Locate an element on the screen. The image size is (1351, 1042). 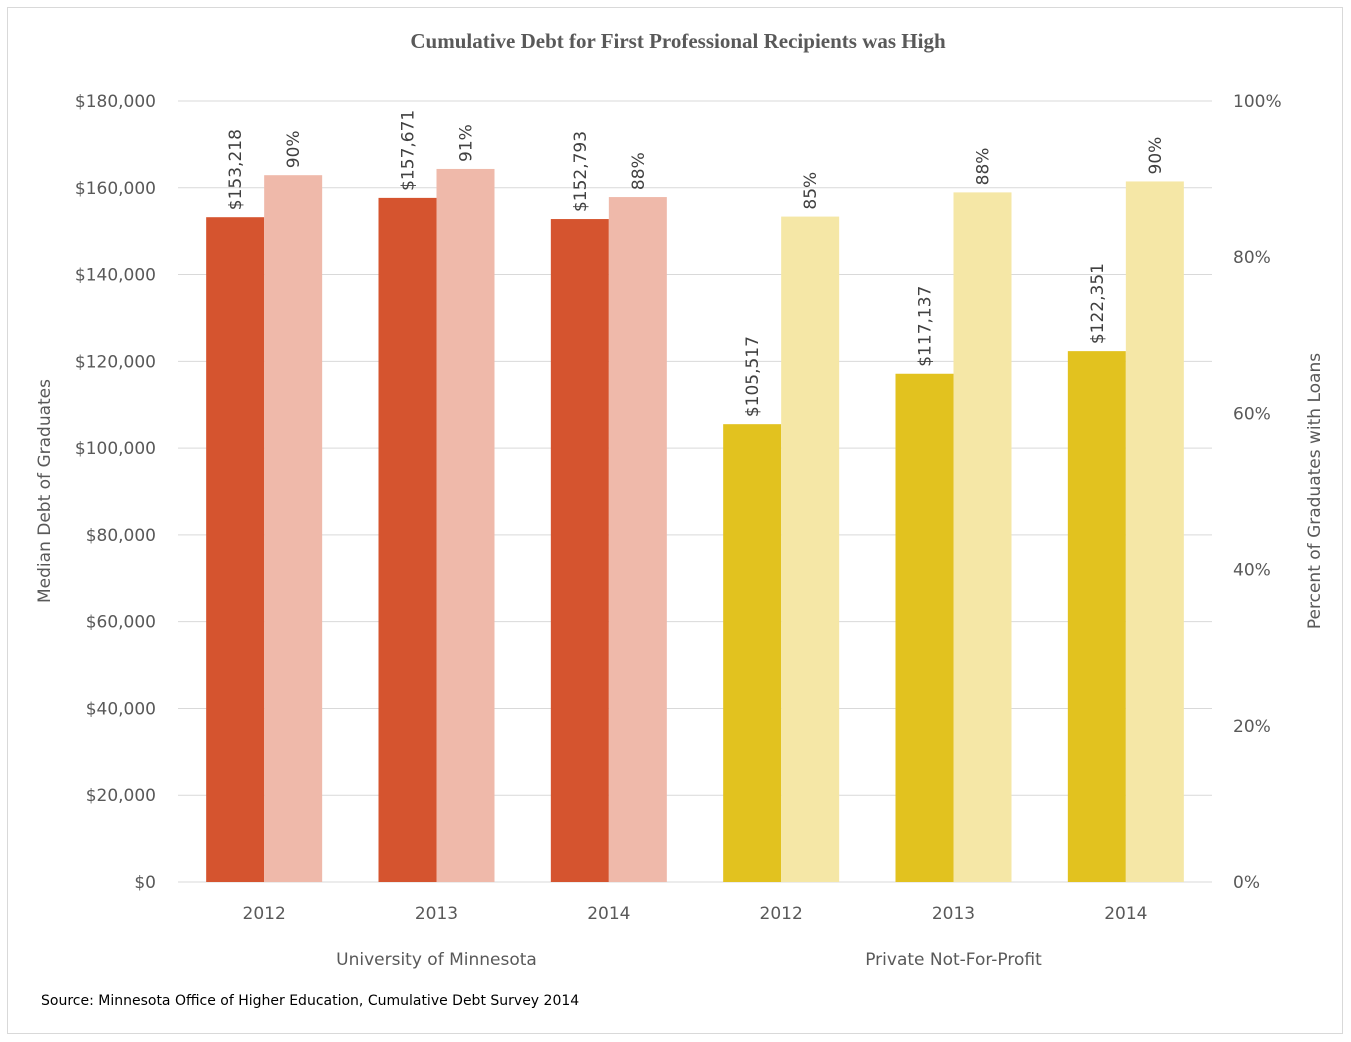
right-tick-label: 100% is located at coordinates (1257, 102).